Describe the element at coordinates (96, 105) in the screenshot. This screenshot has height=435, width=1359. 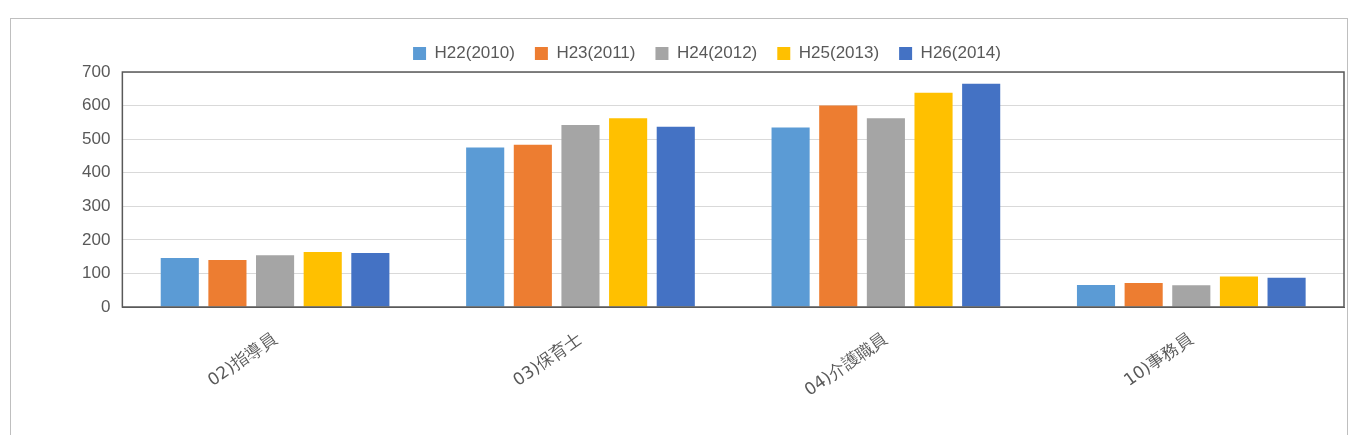
I see `y-tick-label: 600` at that location.